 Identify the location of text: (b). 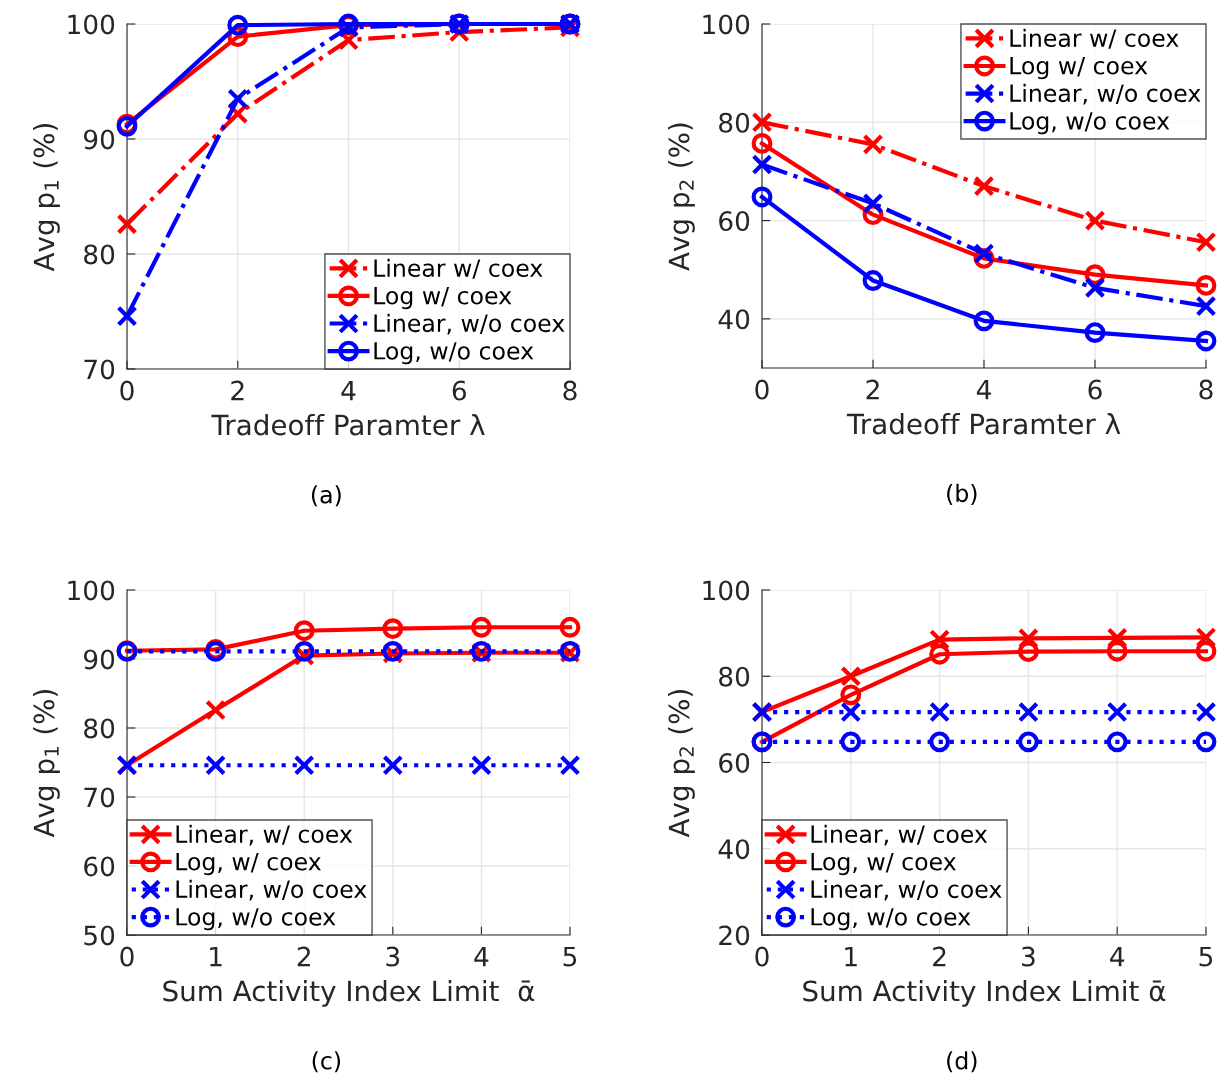
(962, 494).